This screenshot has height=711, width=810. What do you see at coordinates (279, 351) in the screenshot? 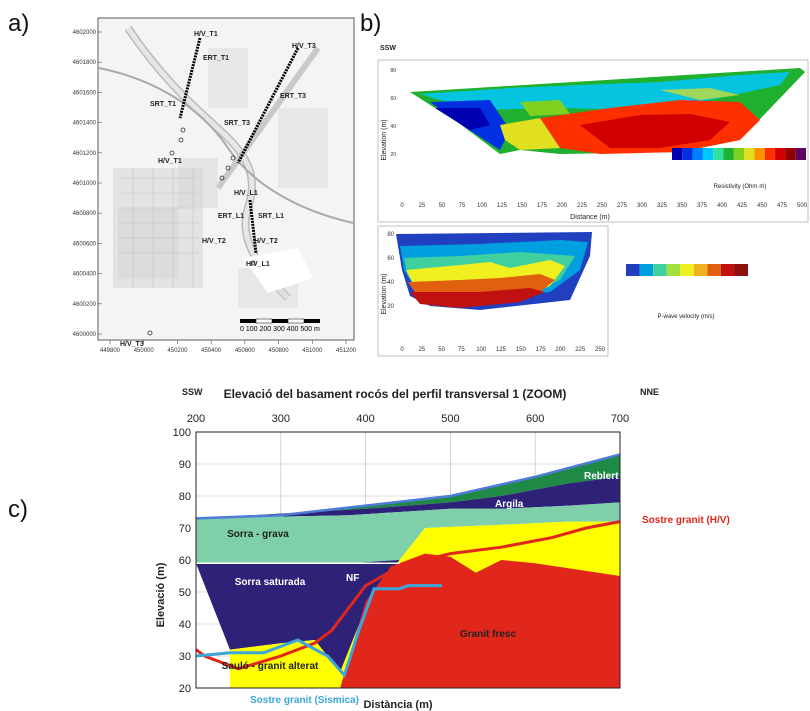
I see `map-x-tick-label: 450800` at bounding box center [279, 351].